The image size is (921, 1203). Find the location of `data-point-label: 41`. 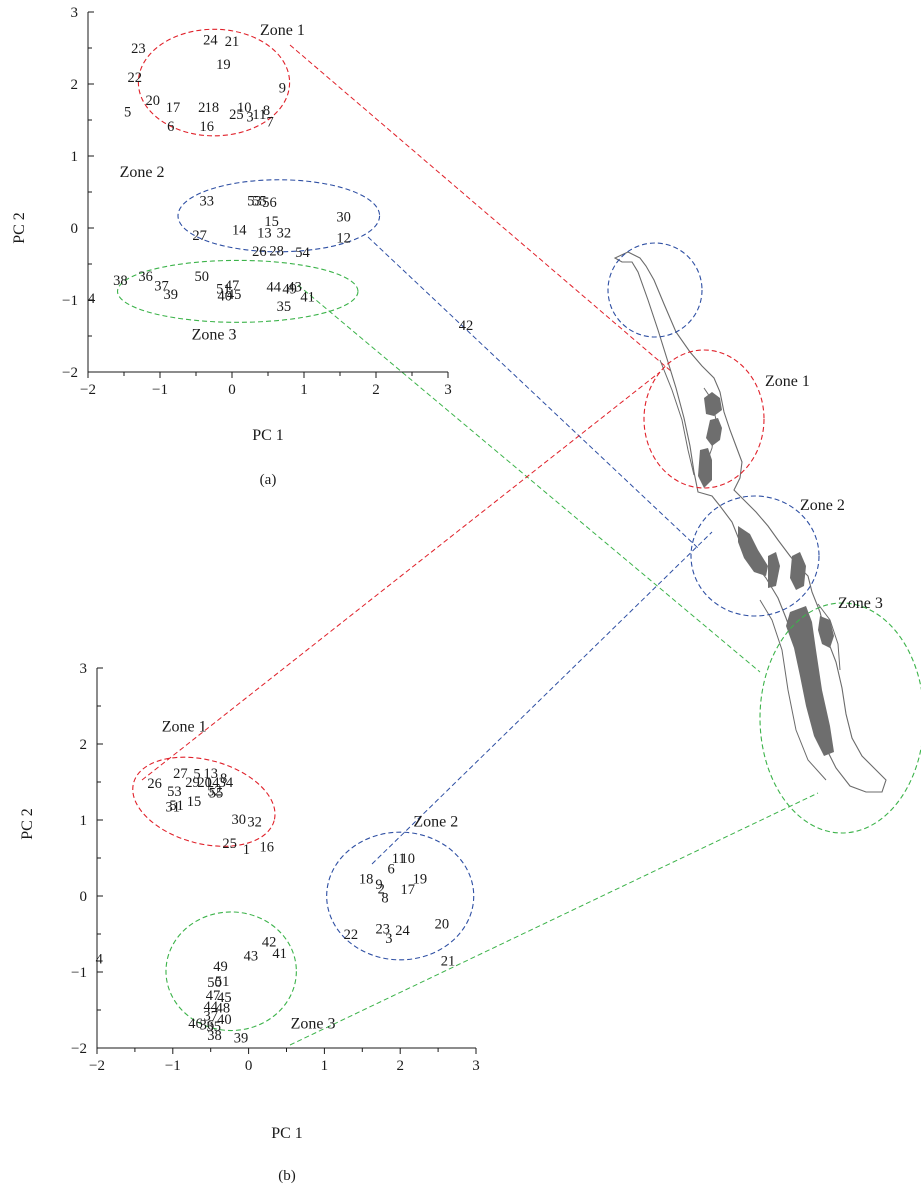

data-point-label: 41 is located at coordinates (307, 297).